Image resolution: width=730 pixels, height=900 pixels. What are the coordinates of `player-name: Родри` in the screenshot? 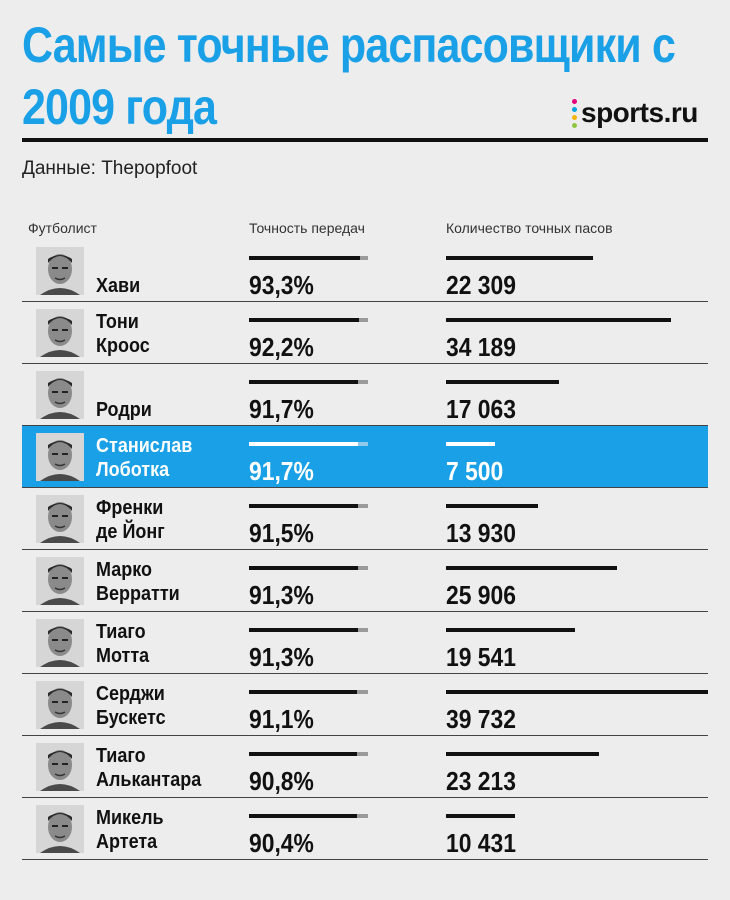 It's located at (124, 410).